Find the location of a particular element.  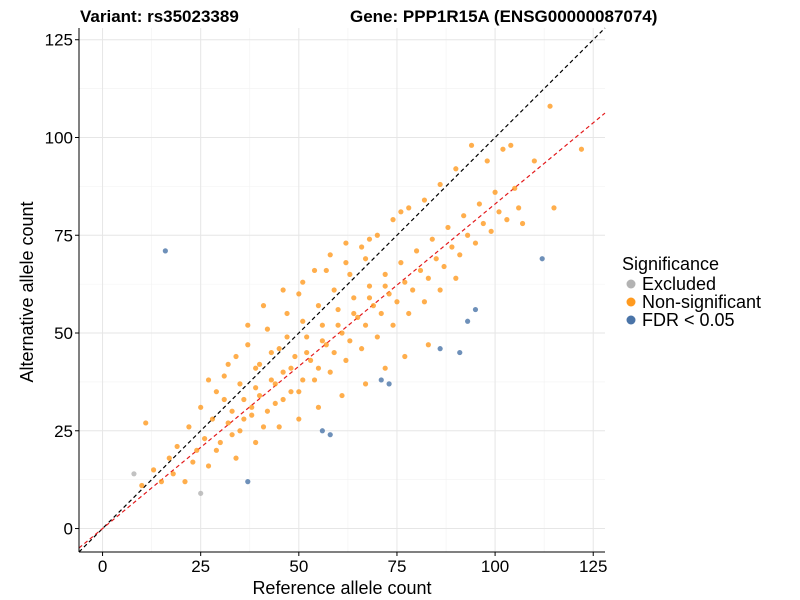

y-tick-label: 0 is located at coordinates (68, 529).